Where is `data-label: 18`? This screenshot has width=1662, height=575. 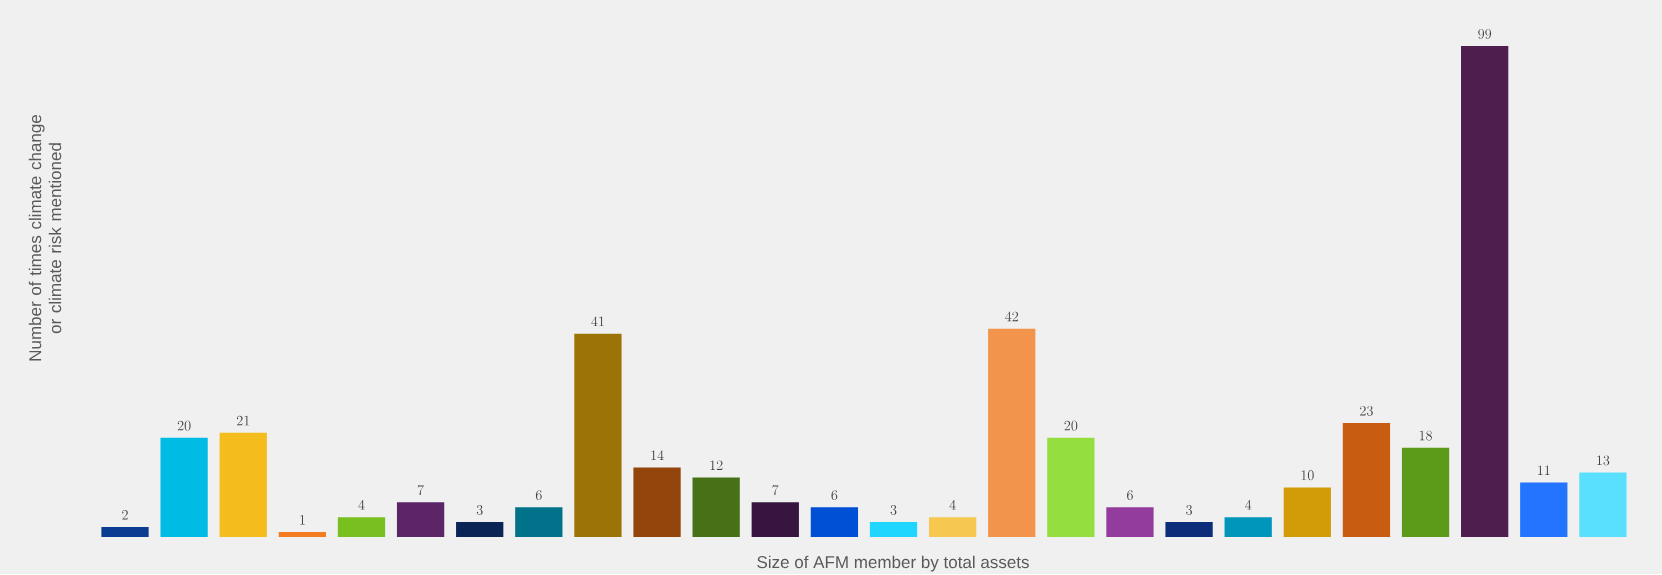 data-label: 18 is located at coordinates (1425, 435).